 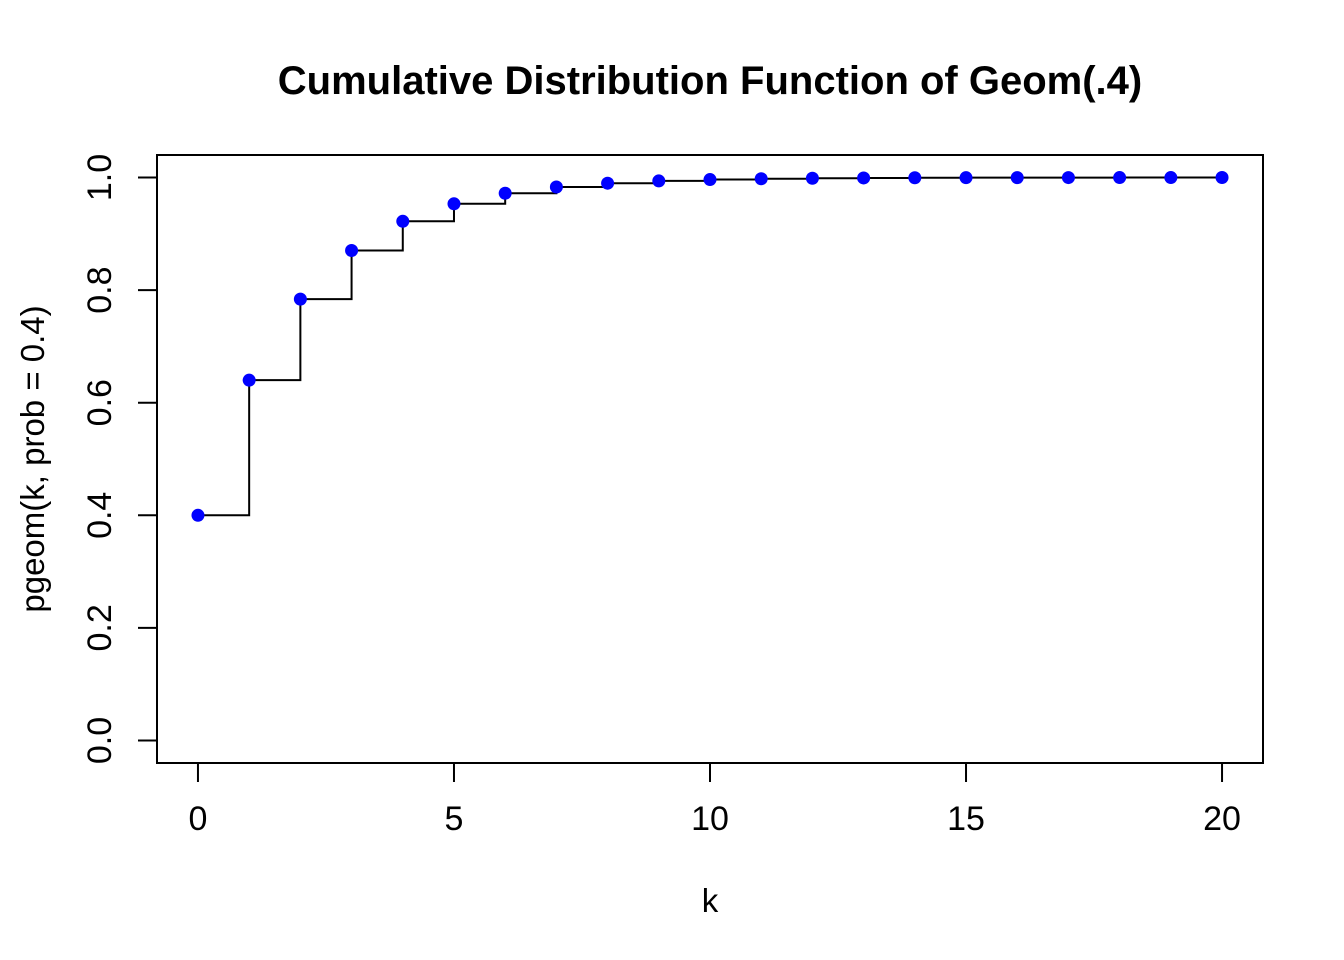 I want to click on y-tick-label: 0.4, so click(x=100, y=515).